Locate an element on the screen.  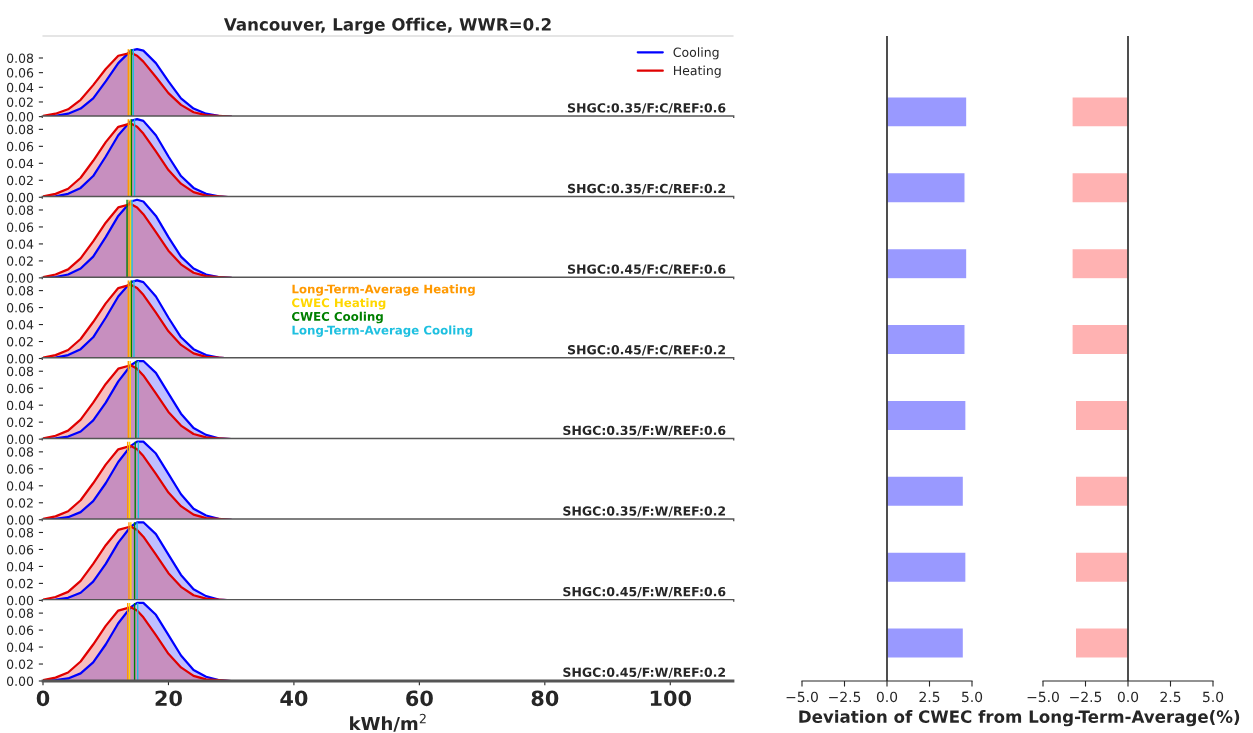
annotation: SHGC:0.35/F:C/REF:0.6 is located at coordinates (646, 108).